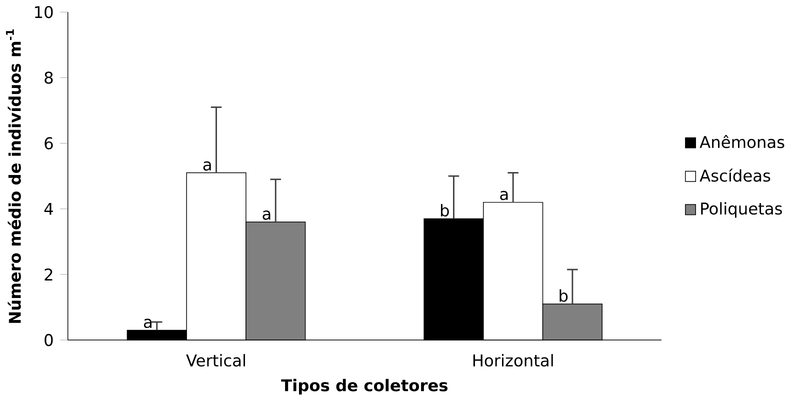 This screenshot has height=401, width=794. I want to click on legend-label: Ascídeas, so click(735, 175).